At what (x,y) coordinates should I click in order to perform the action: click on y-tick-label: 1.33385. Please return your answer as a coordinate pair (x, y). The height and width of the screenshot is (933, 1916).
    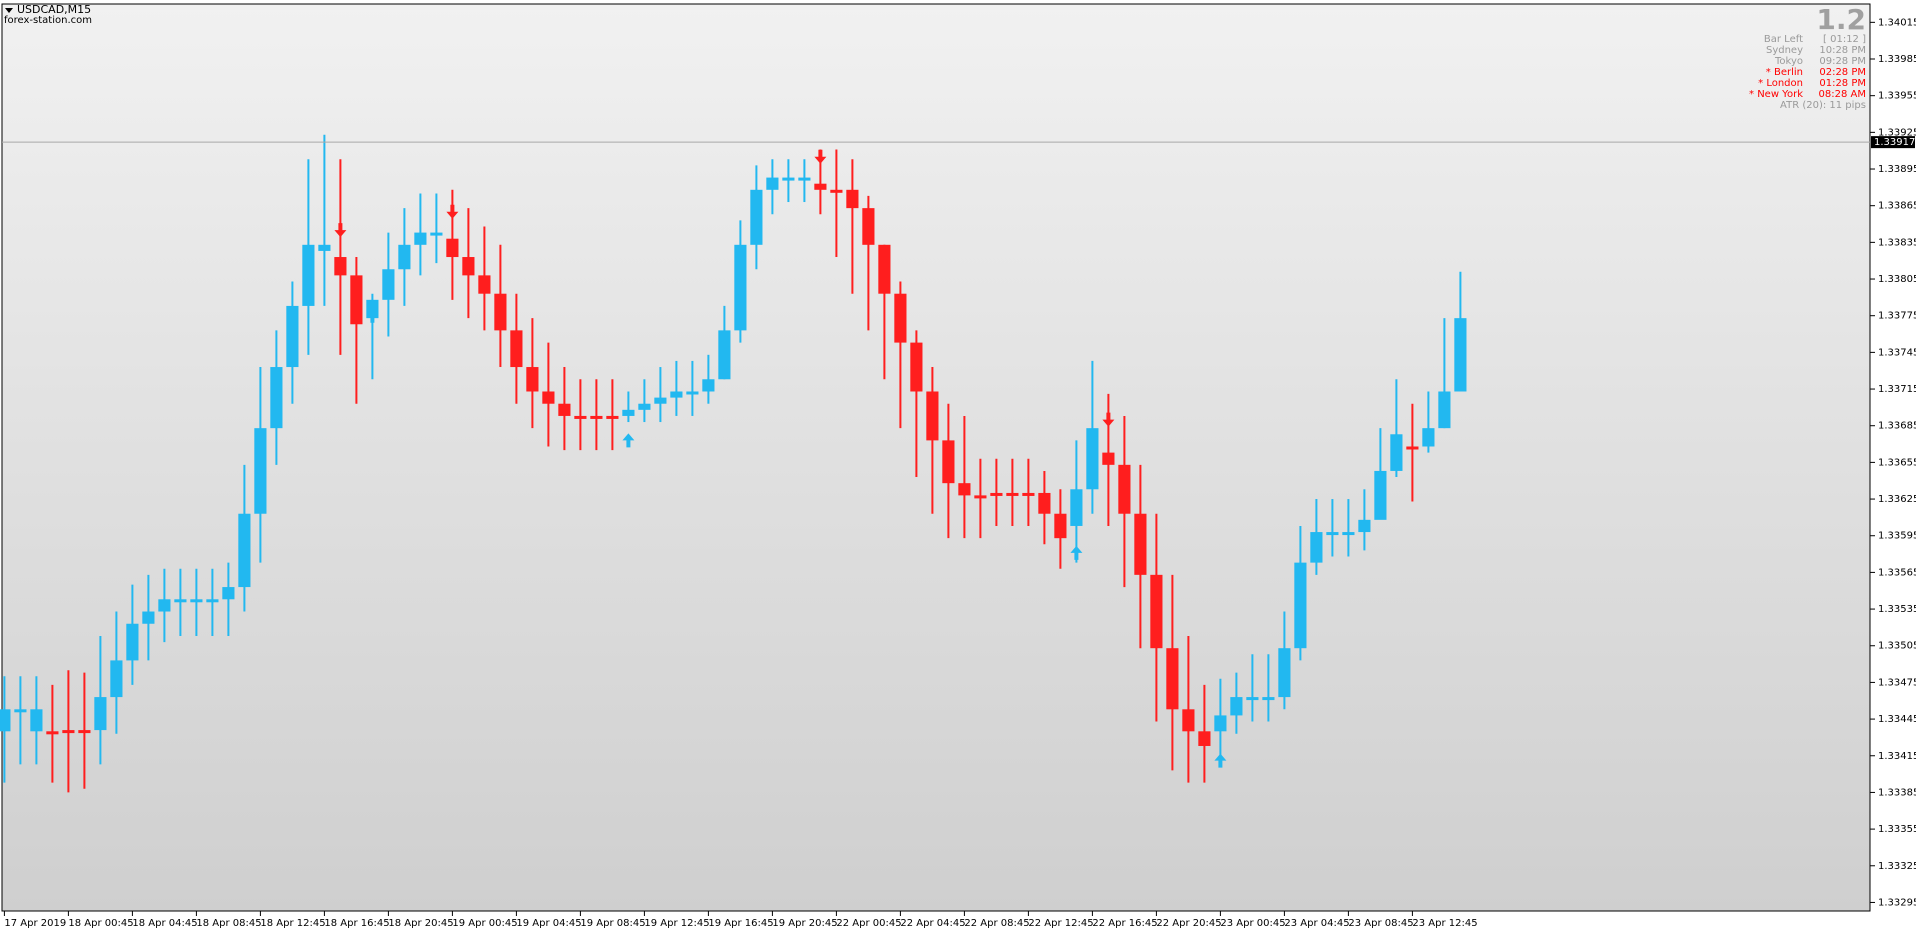
    Looking at the image, I should click on (1897, 792).